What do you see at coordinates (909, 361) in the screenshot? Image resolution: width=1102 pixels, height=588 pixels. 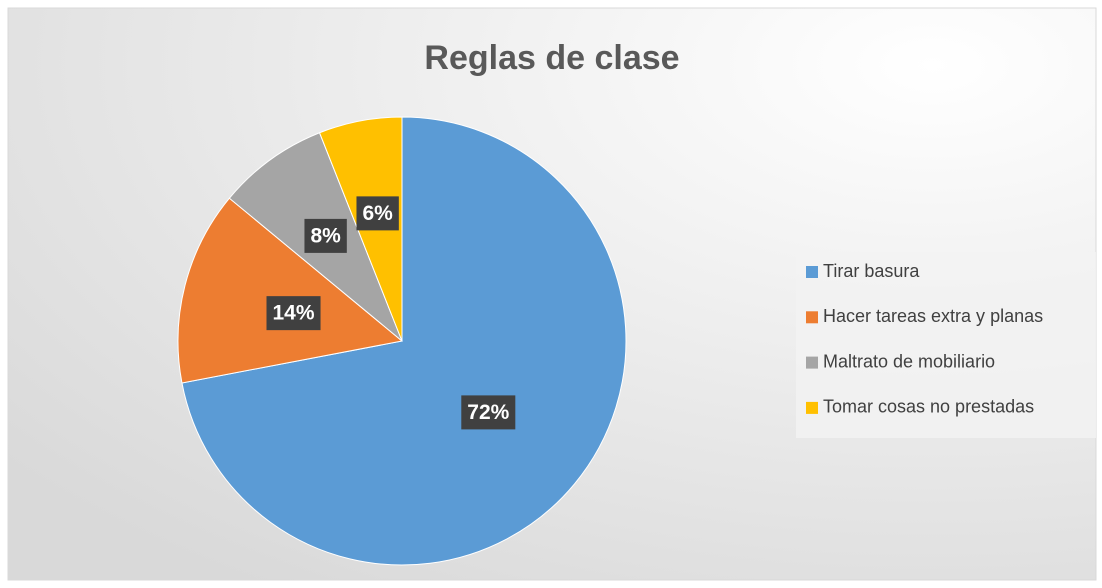 I see `legend-label: Maltrato de mobiliario` at bounding box center [909, 361].